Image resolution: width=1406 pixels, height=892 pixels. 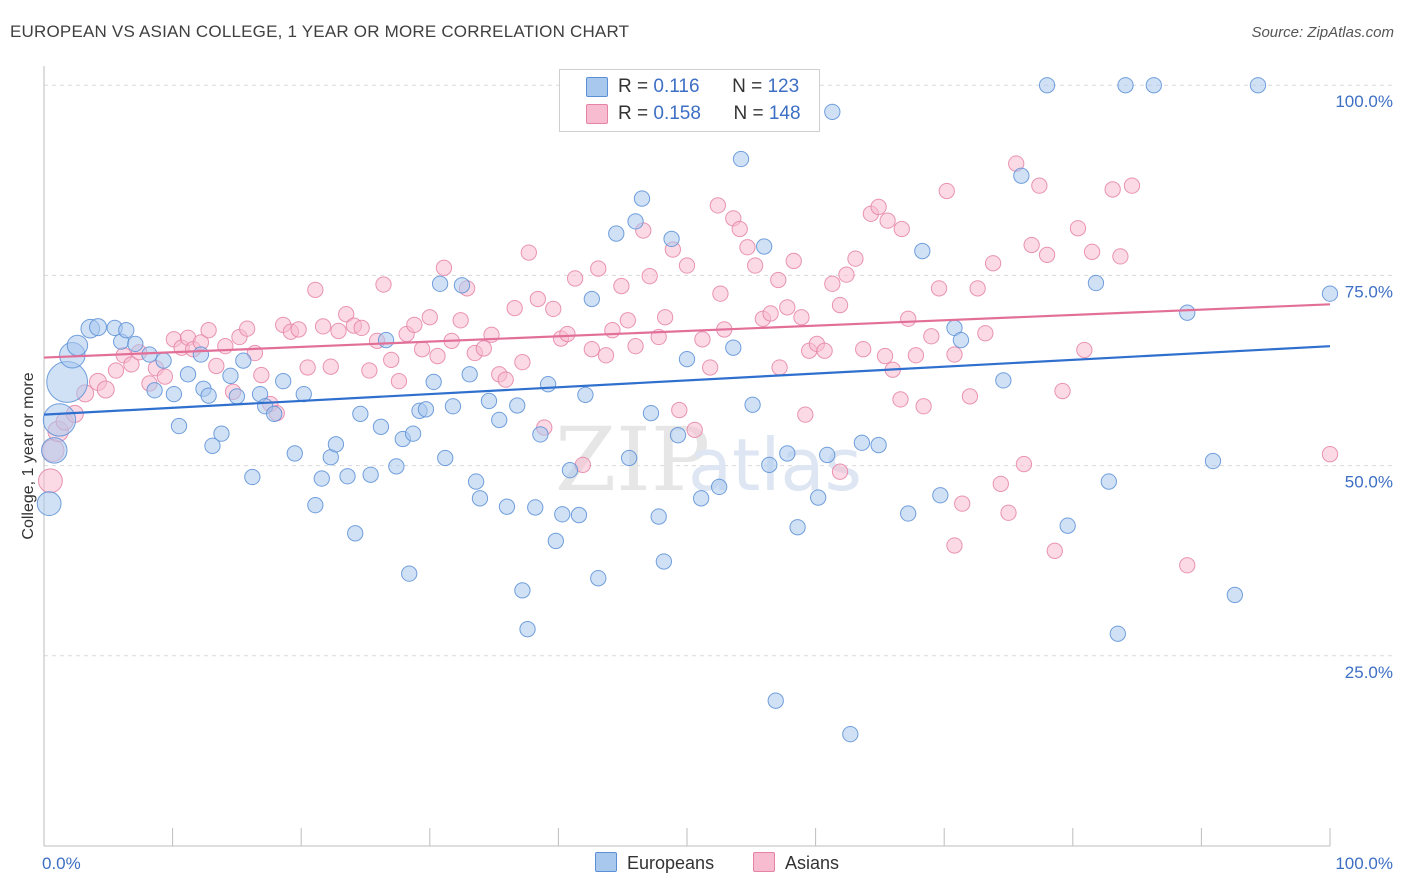 I want to click on y-axis-label: College, 1 year or more, so click(x=28, y=455).